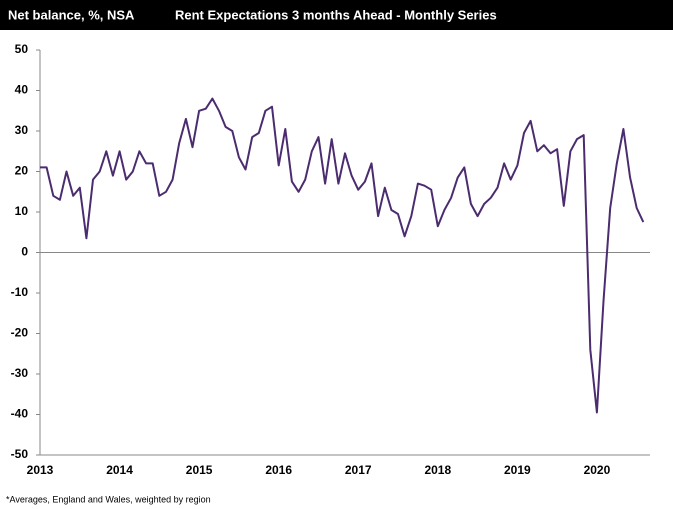  What do you see at coordinates (22, 130) in the screenshot?
I see `y-tick-label: 30` at bounding box center [22, 130].